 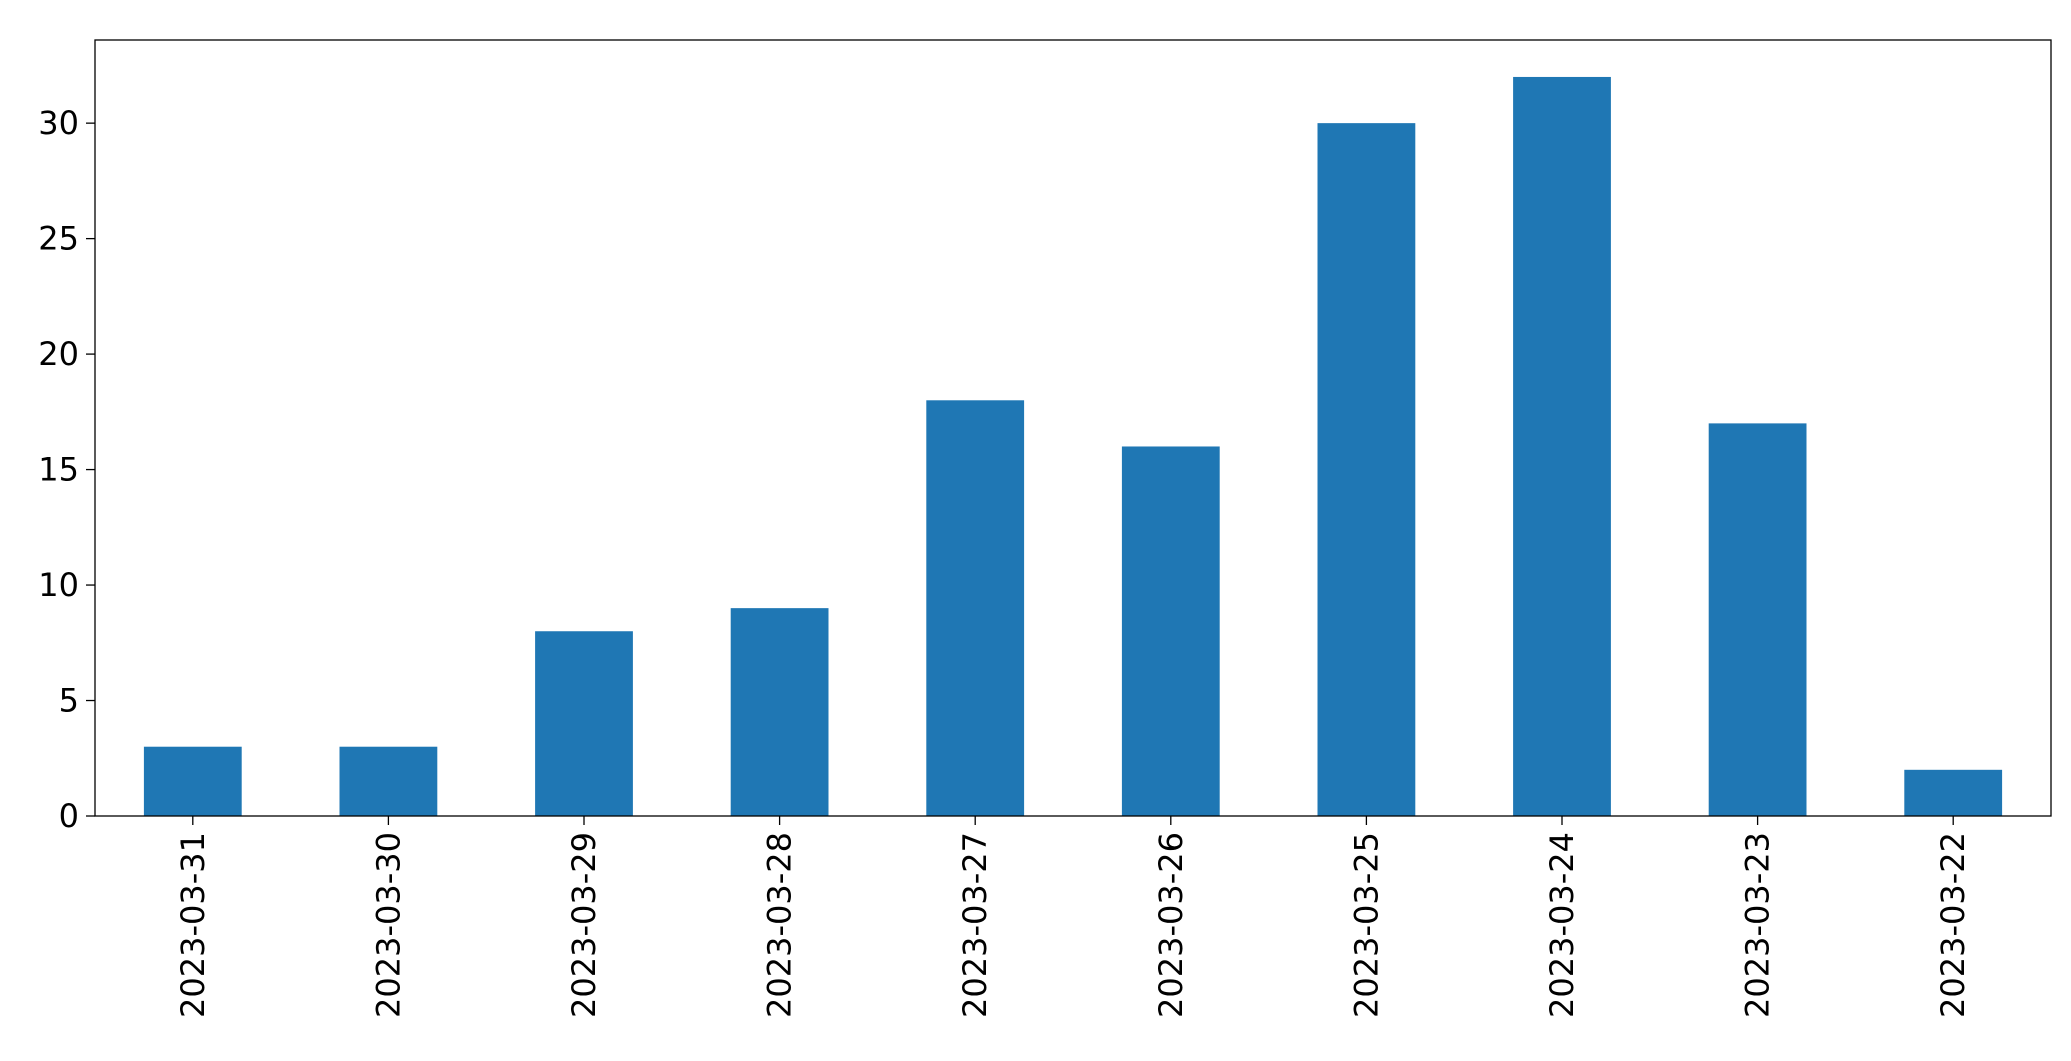 I want to click on x-tick-label: 2023-03-30, so click(x=388, y=925).